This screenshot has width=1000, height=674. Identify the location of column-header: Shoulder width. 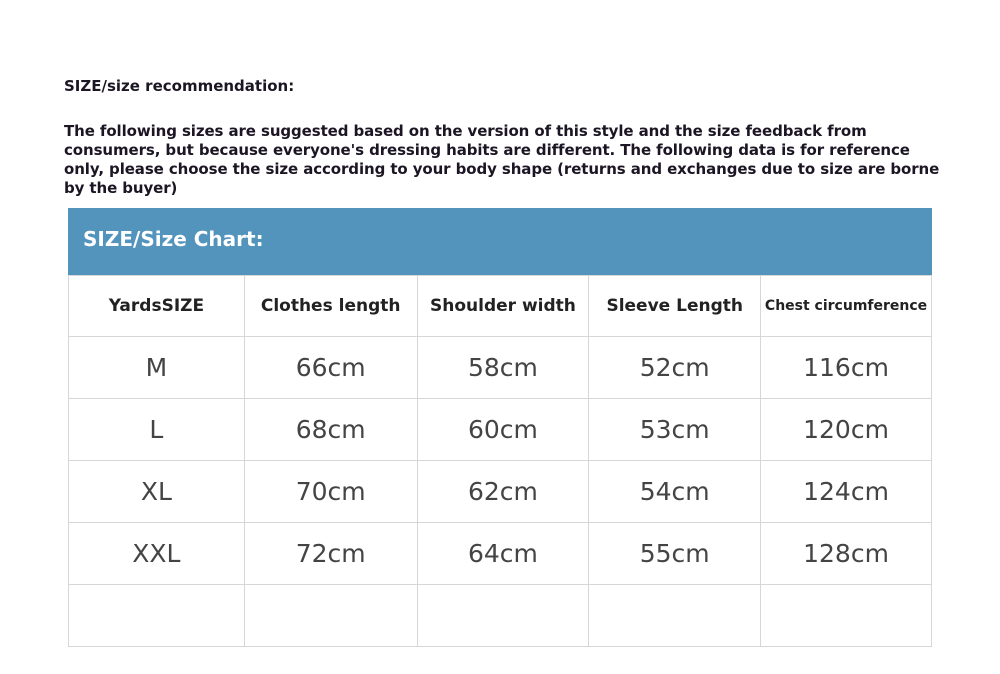
(503, 306).